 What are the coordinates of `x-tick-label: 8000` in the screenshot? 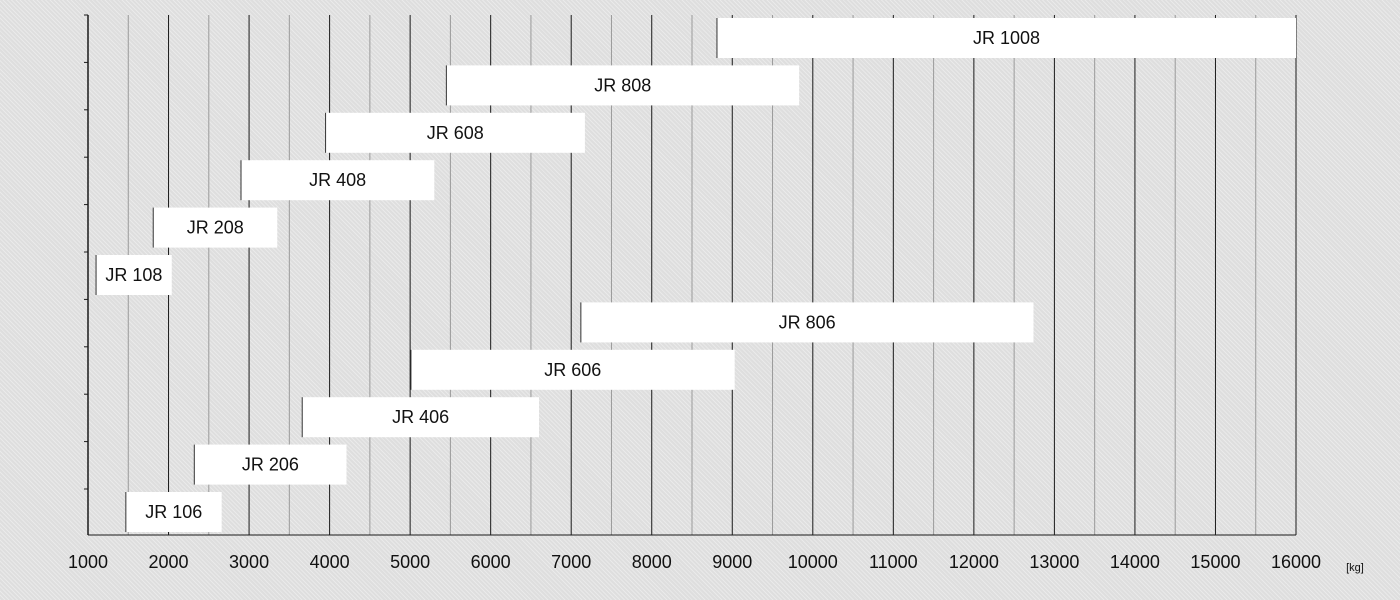 It's located at (652, 562).